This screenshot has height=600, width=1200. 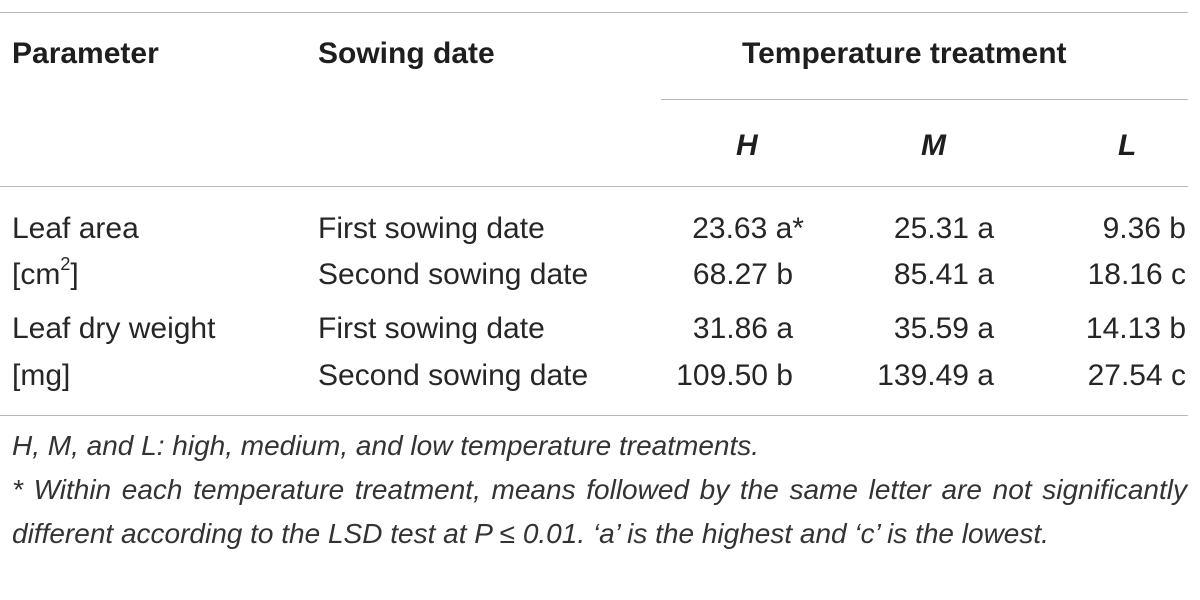 What do you see at coordinates (85, 53) in the screenshot?
I see `header-parameter: Parameter` at bounding box center [85, 53].